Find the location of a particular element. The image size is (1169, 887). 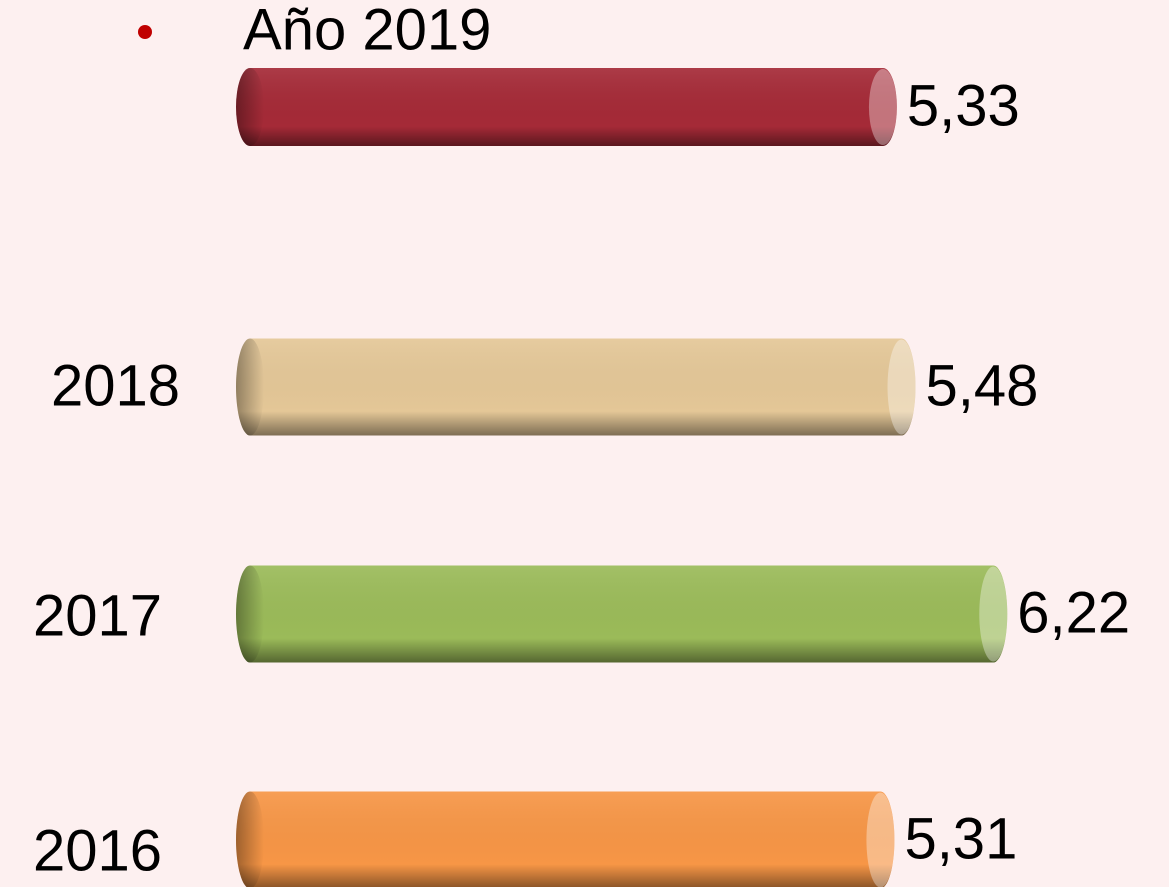

value-label: 5,31 is located at coordinates (960, 838).